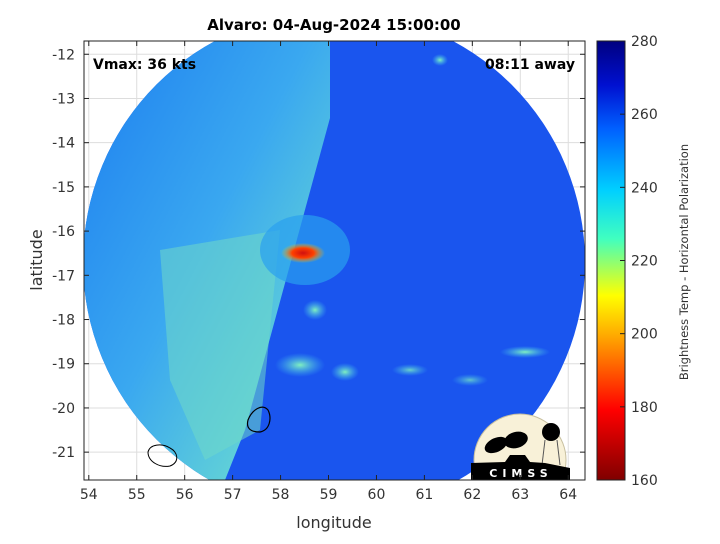  What do you see at coordinates (334, 25) in the screenshot?
I see `chart-title: Alvaro: 04-Aug-2024 15:00:00` at bounding box center [334, 25].